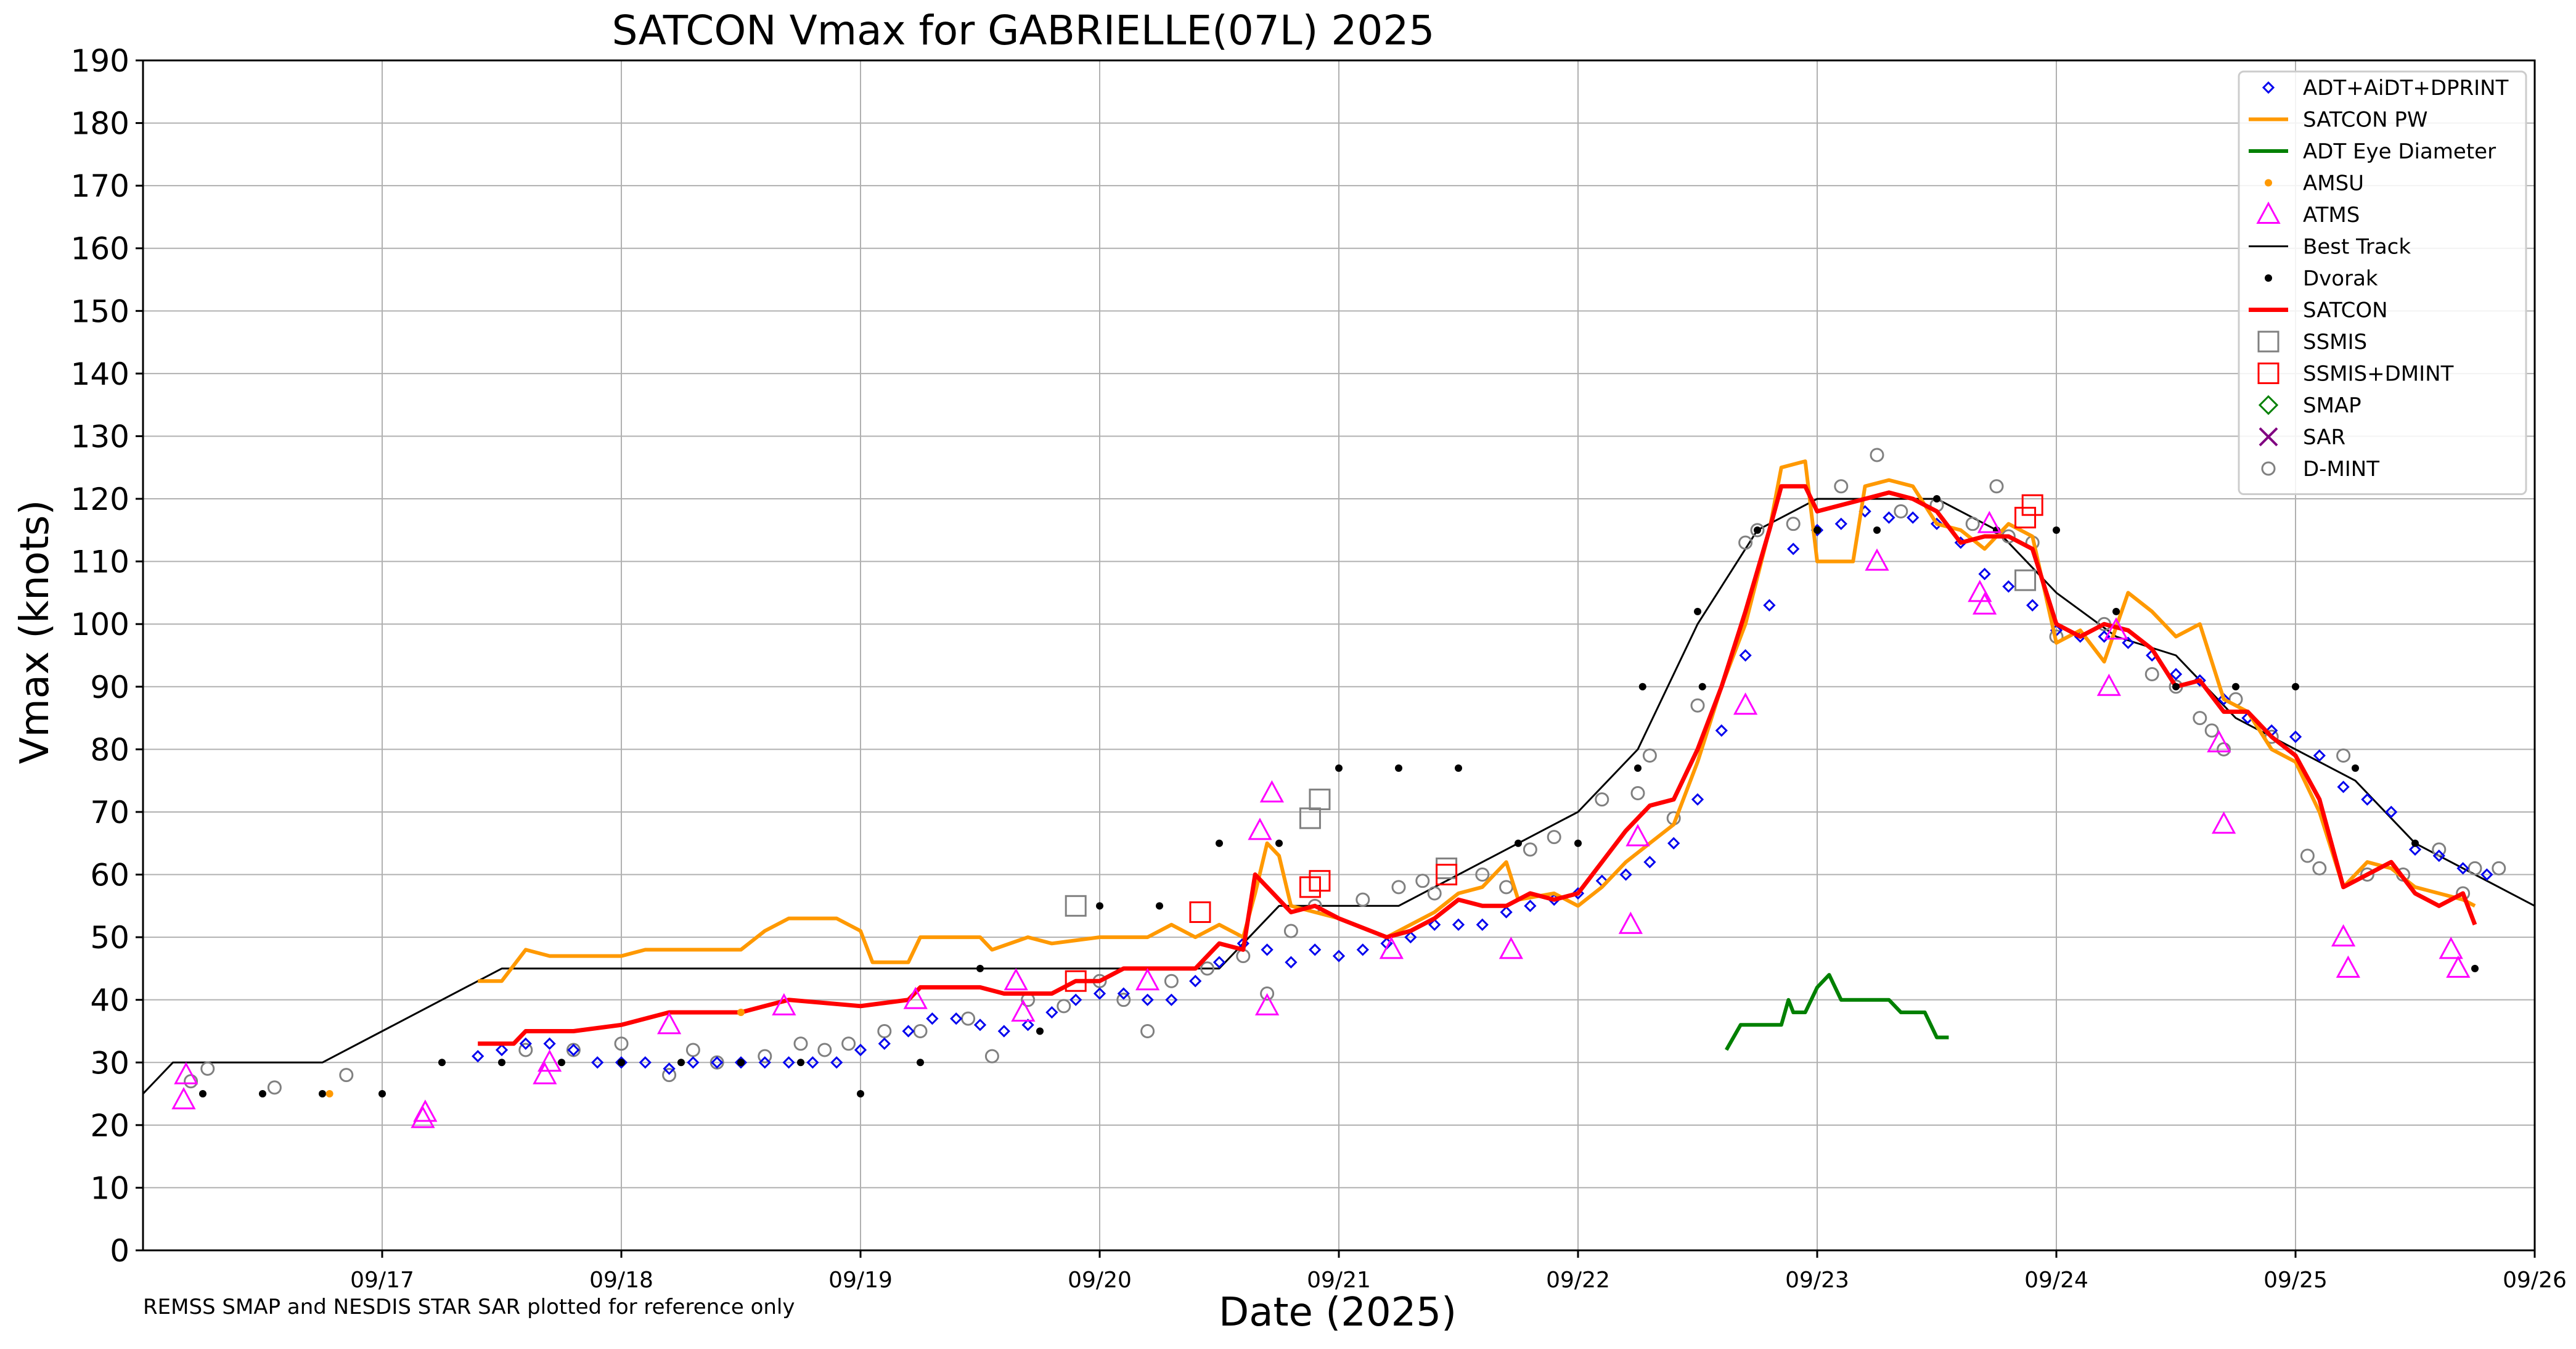 This screenshot has width=2576, height=1349. I want to click on legend-item: ADT+AiDT+DPRINT, so click(2385, 88).